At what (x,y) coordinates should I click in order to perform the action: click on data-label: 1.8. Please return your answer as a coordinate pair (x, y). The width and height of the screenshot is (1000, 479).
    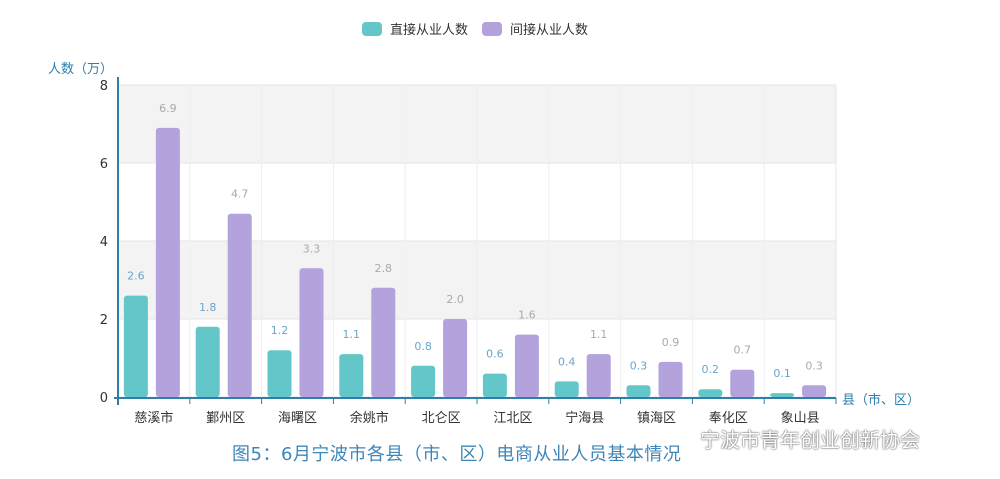
    Looking at the image, I should click on (208, 307).